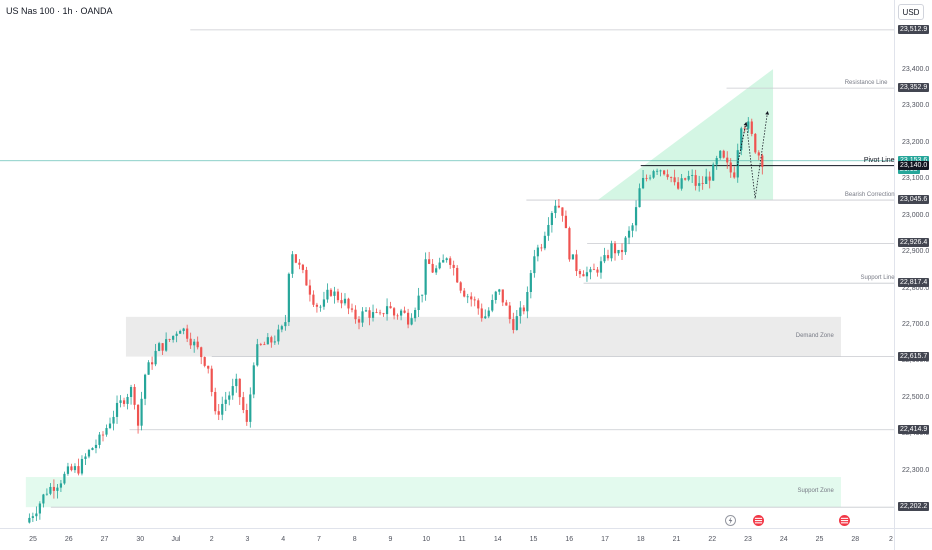 The height and width of the screenshot is (550, 932). What do you see at coordinates (916, 324) in the screenshot?
I see `price-tick-label: 22,700.0` at bounding box center [916, 324].